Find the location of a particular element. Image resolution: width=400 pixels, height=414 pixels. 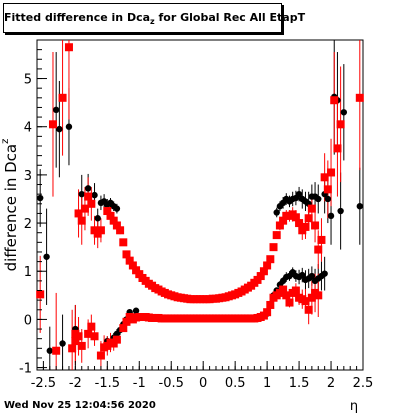

y-tick-label: 2 is located at coordinates (28, 224).